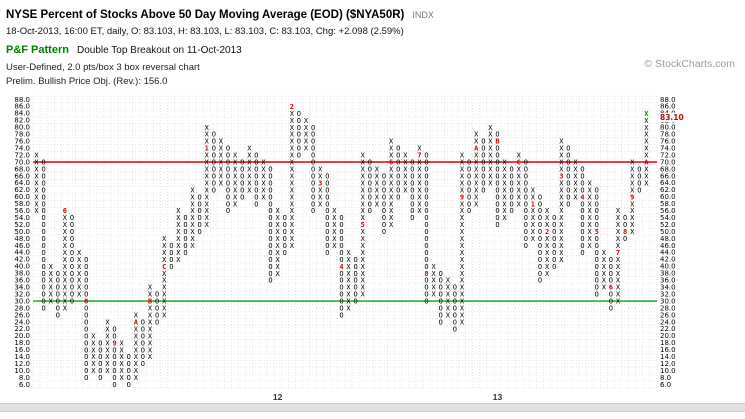 This screenshot has width=745, height=419. What do you see at coordinates (689, 64) in the screenshot?
I see `stockcharts-copyright-link: © StockCharts.com` at bounding box center [689, 64].